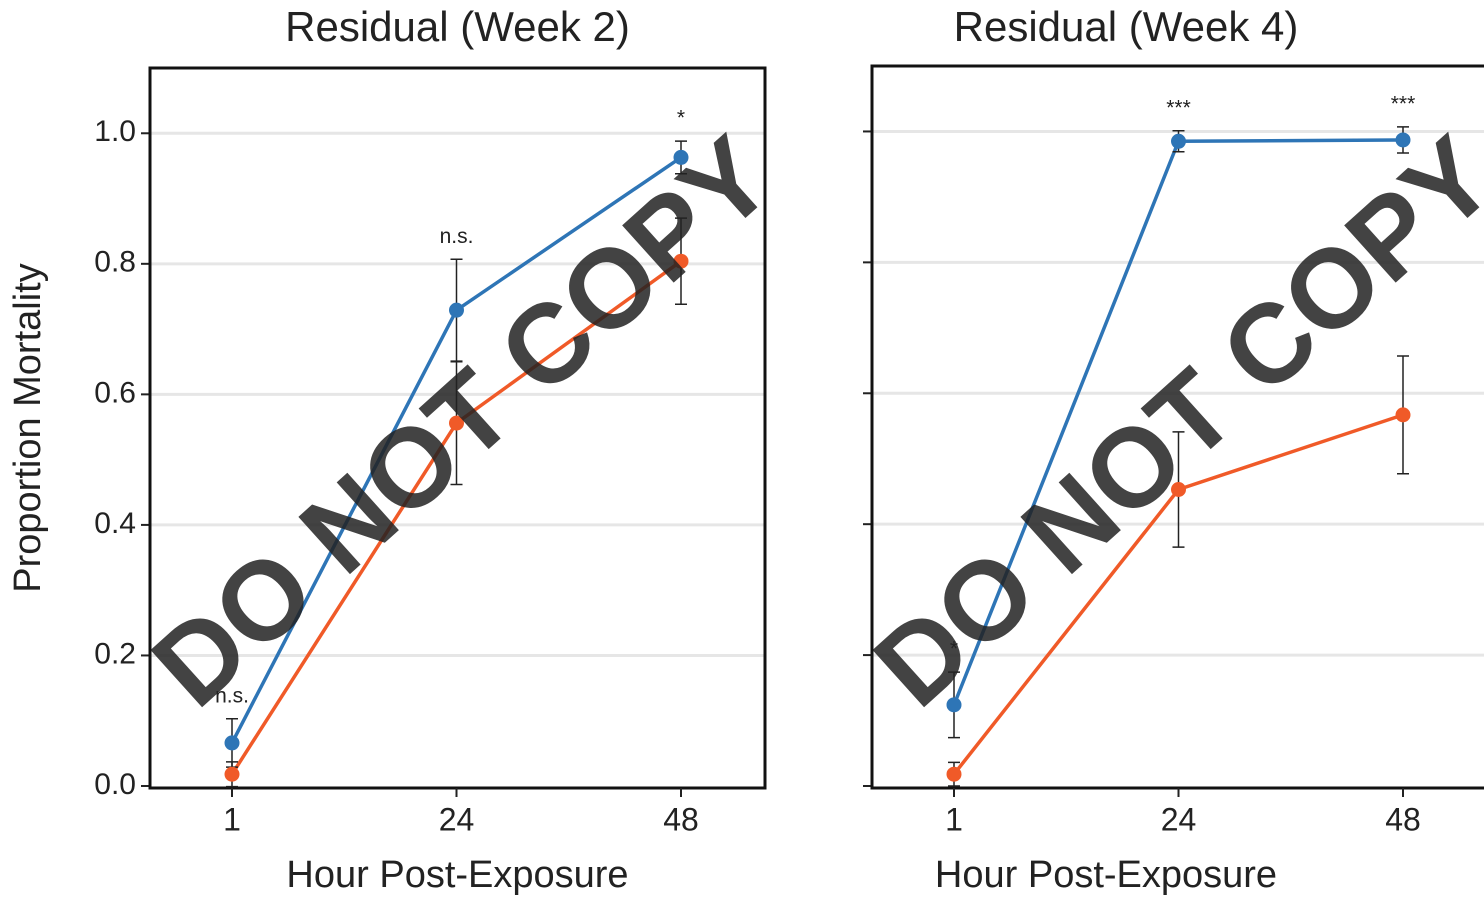  Describe the element at coordinates (115, 131) in the screenshot. I see `y-tick-label: 1.0` at that location.